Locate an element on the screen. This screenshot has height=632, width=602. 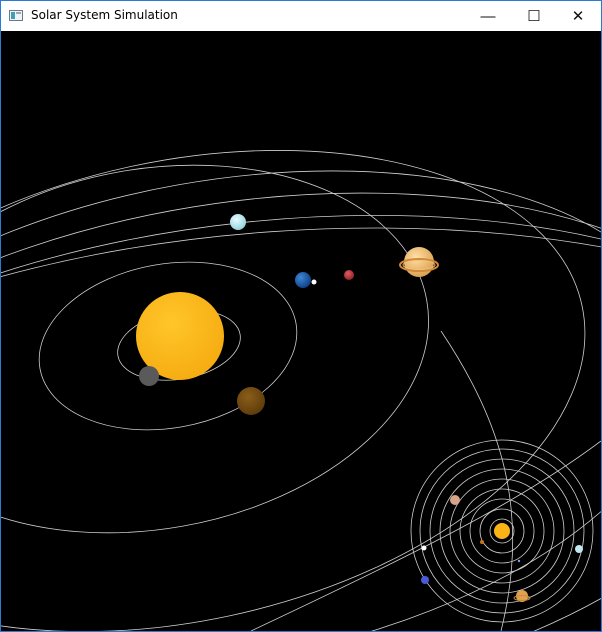
mars is located at coordinates (349, 275).